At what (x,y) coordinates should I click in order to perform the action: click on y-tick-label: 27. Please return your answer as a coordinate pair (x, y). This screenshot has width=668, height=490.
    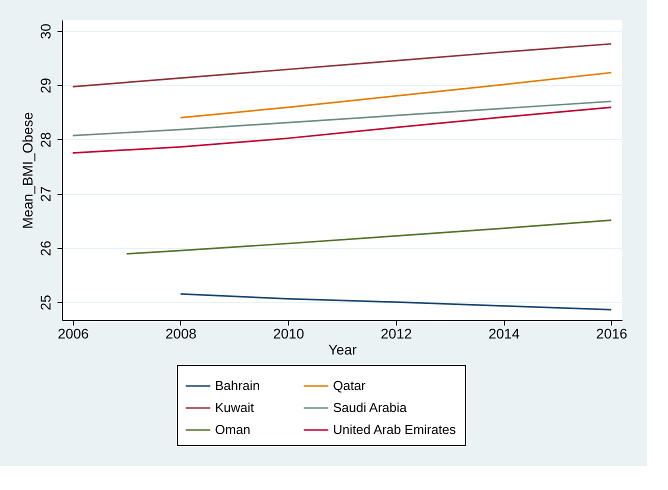
    Looking at the image, I should click on (46, 194).